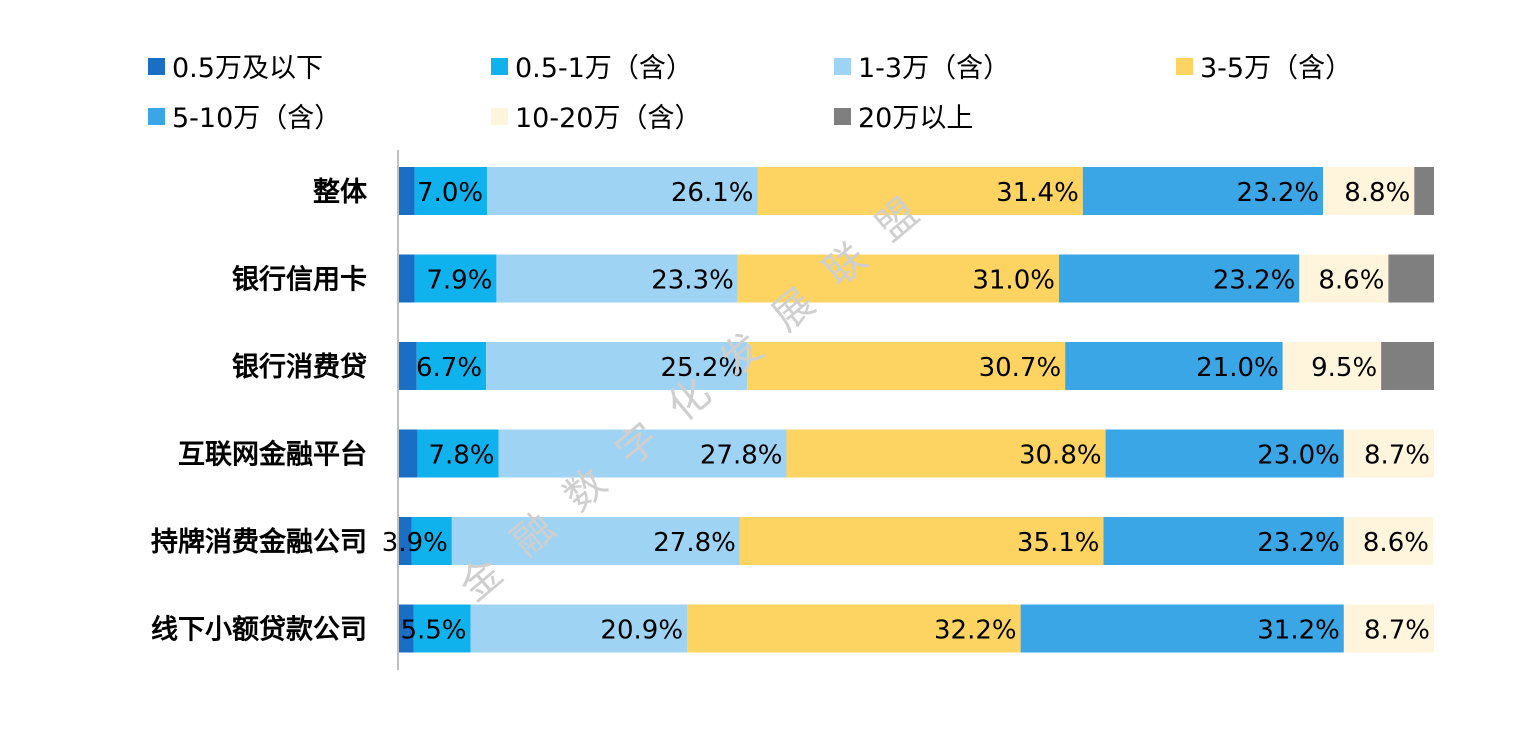 This screenshot has width=1530, height=733. I want to click on data-label: 9.5%, so click(1344, 368).